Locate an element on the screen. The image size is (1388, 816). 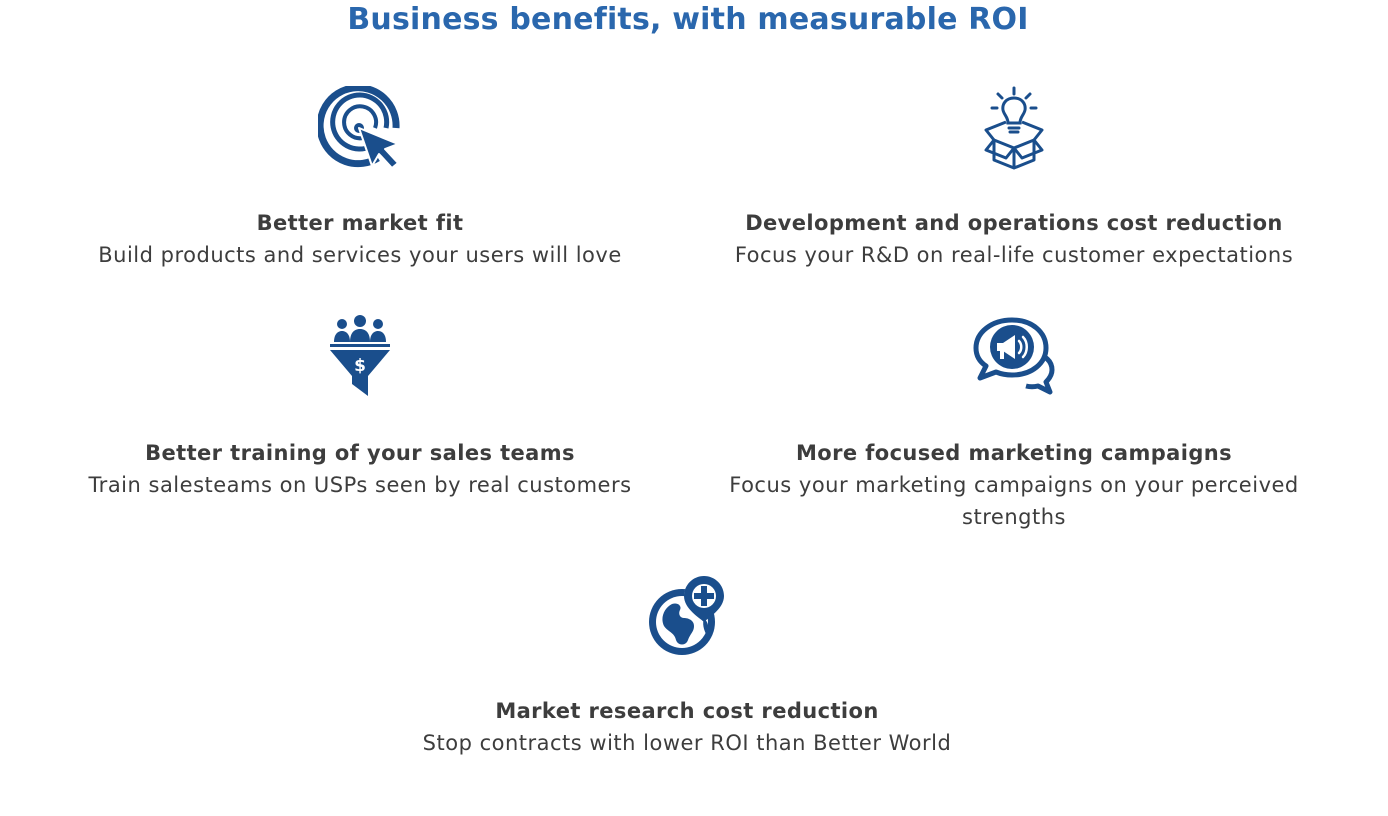
page-title: Business benefits, with measurable ROI is located at coordinates (688, 19).